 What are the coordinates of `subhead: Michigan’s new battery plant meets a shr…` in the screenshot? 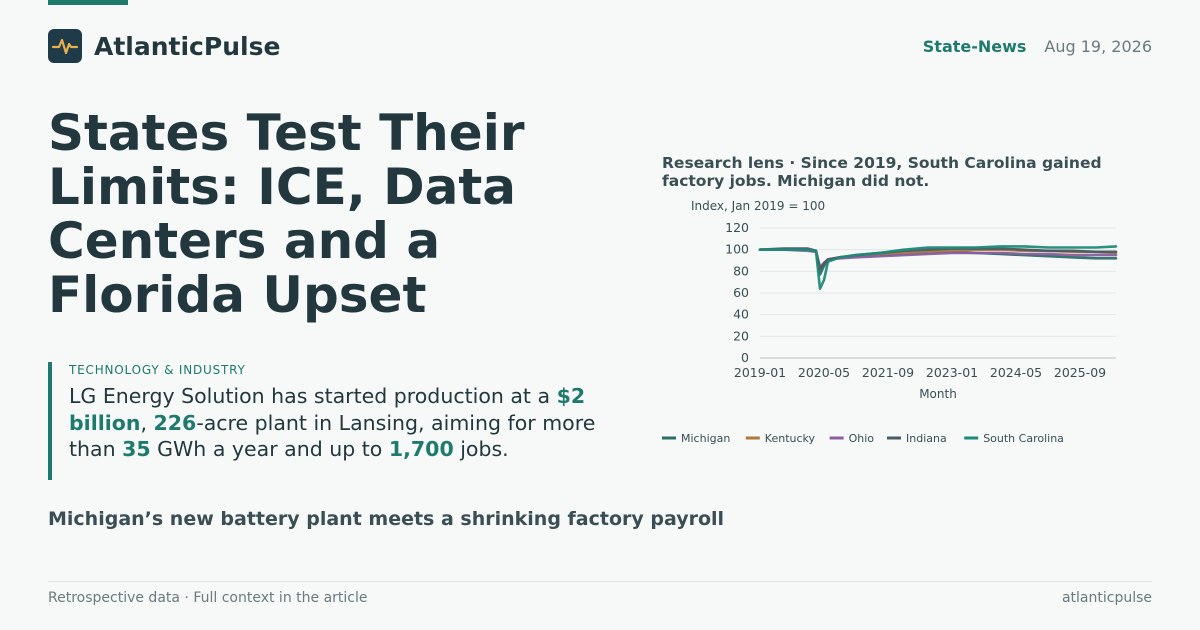 It's located at (386, 519).